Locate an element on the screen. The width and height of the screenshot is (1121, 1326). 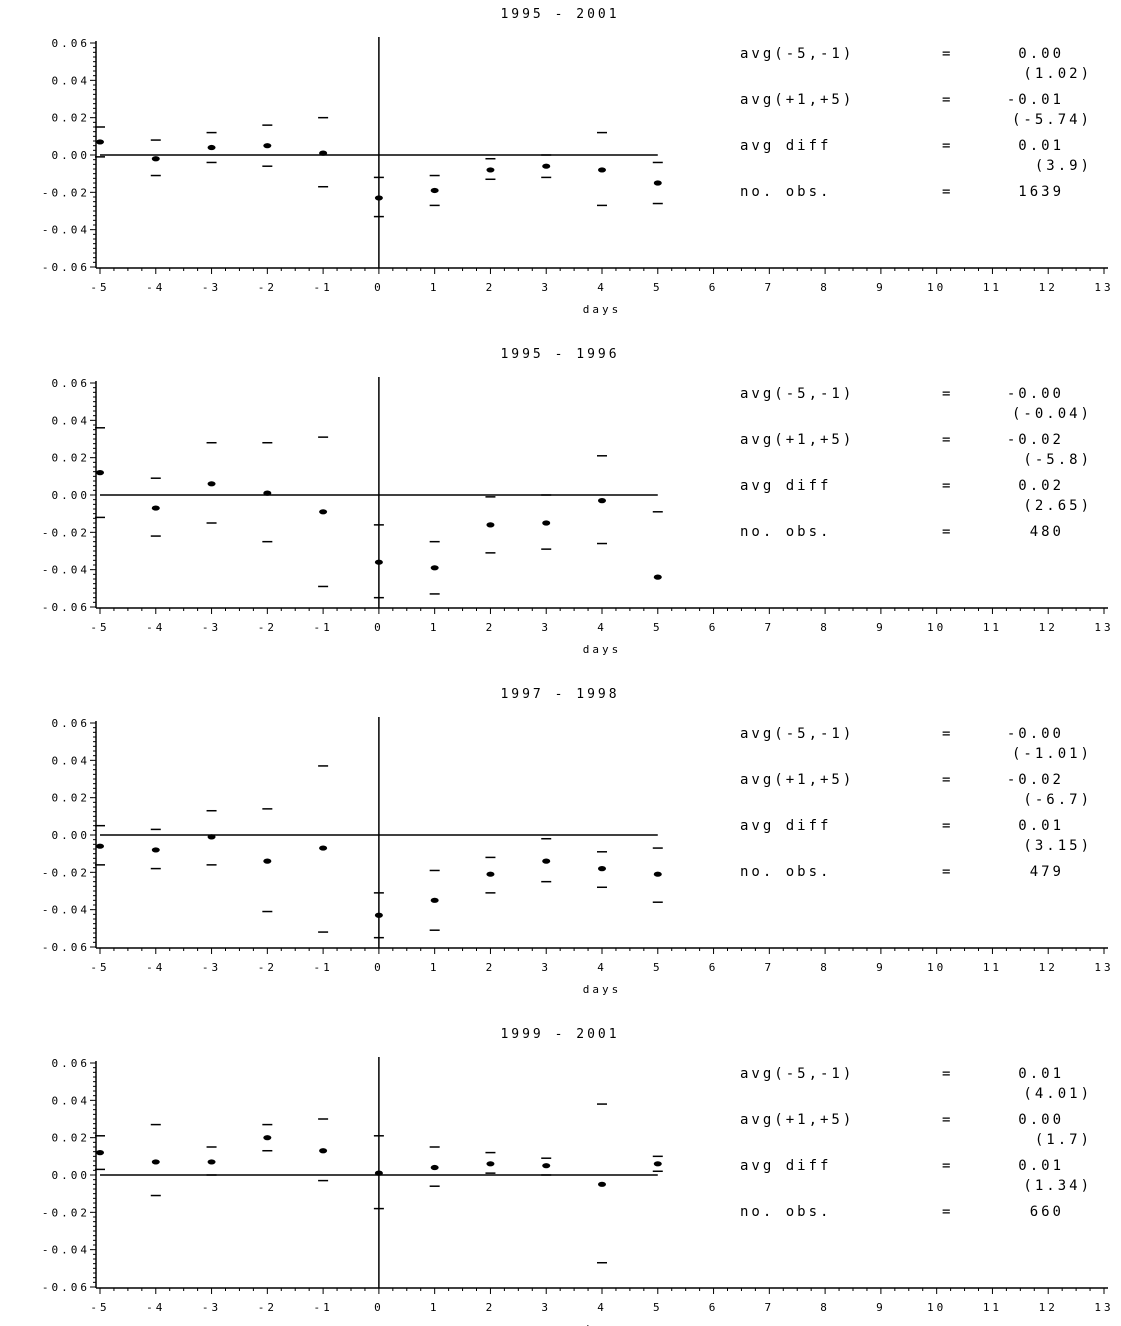
x-tick-label: 0 is located at coordinates (379, 967).